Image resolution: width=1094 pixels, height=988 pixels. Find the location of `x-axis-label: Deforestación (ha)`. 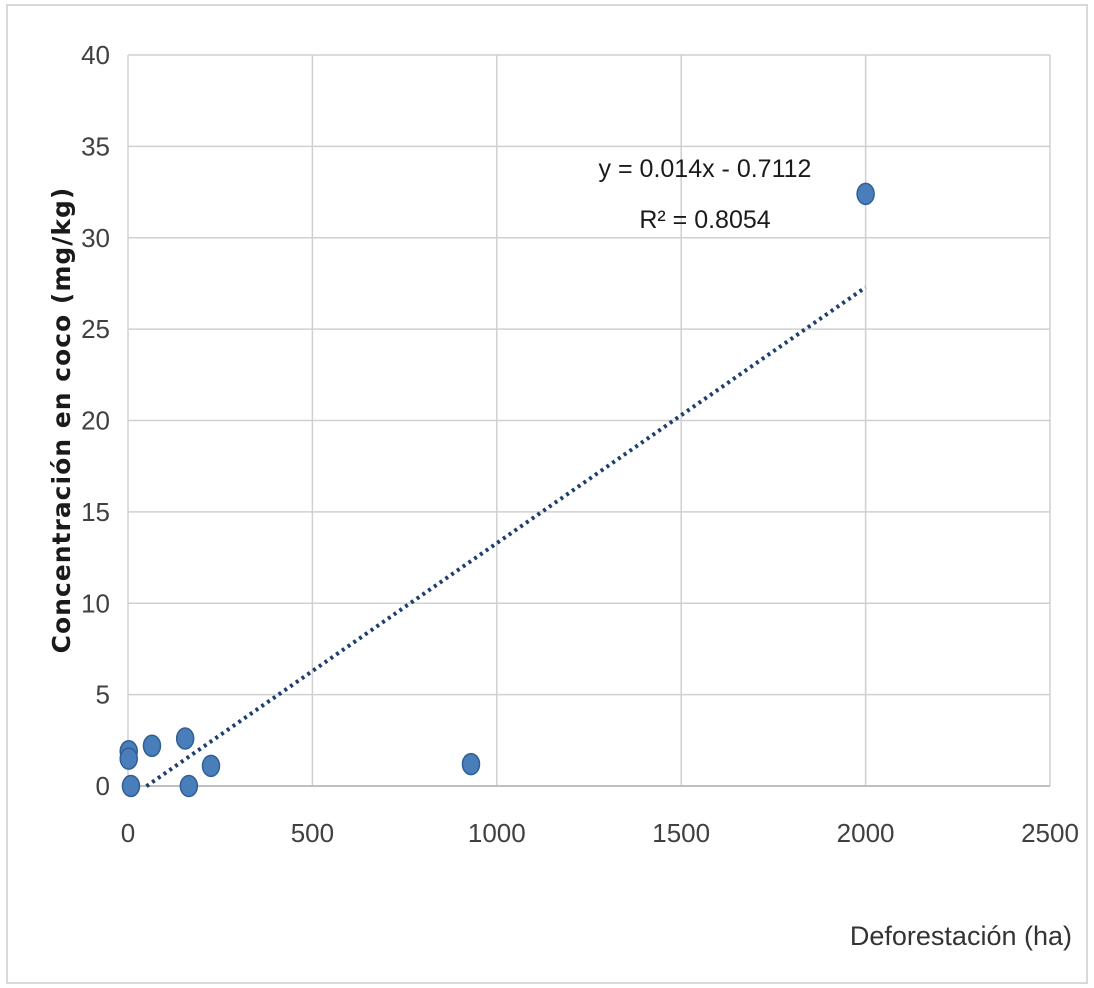

x-axis-label: Deforestación (ha) is located at coordinates (961, 936).